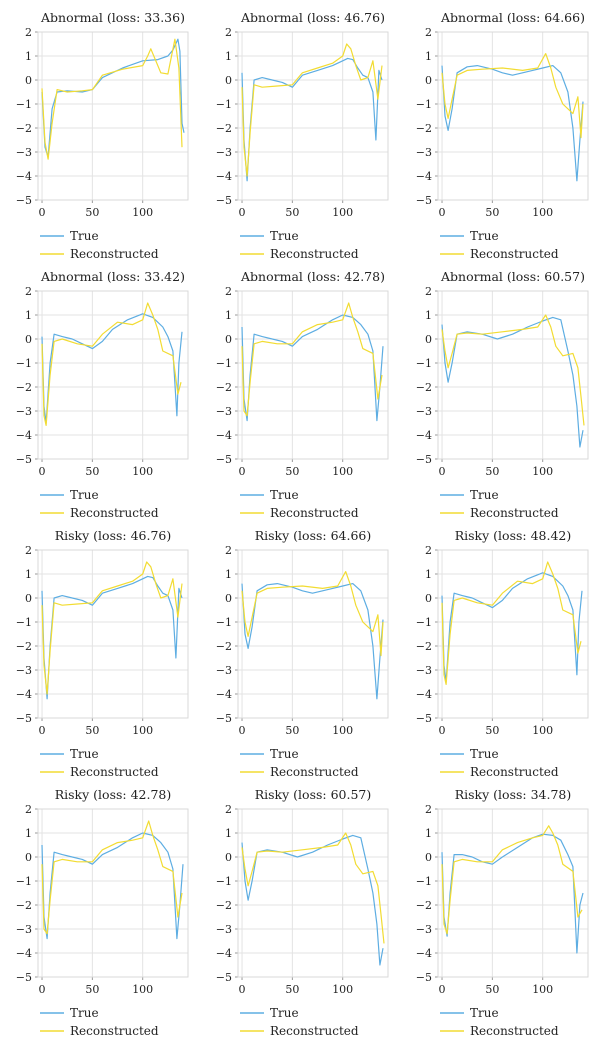  I want to click on chart-title: Abnormal (loss: 42.78), so click(312, 276).